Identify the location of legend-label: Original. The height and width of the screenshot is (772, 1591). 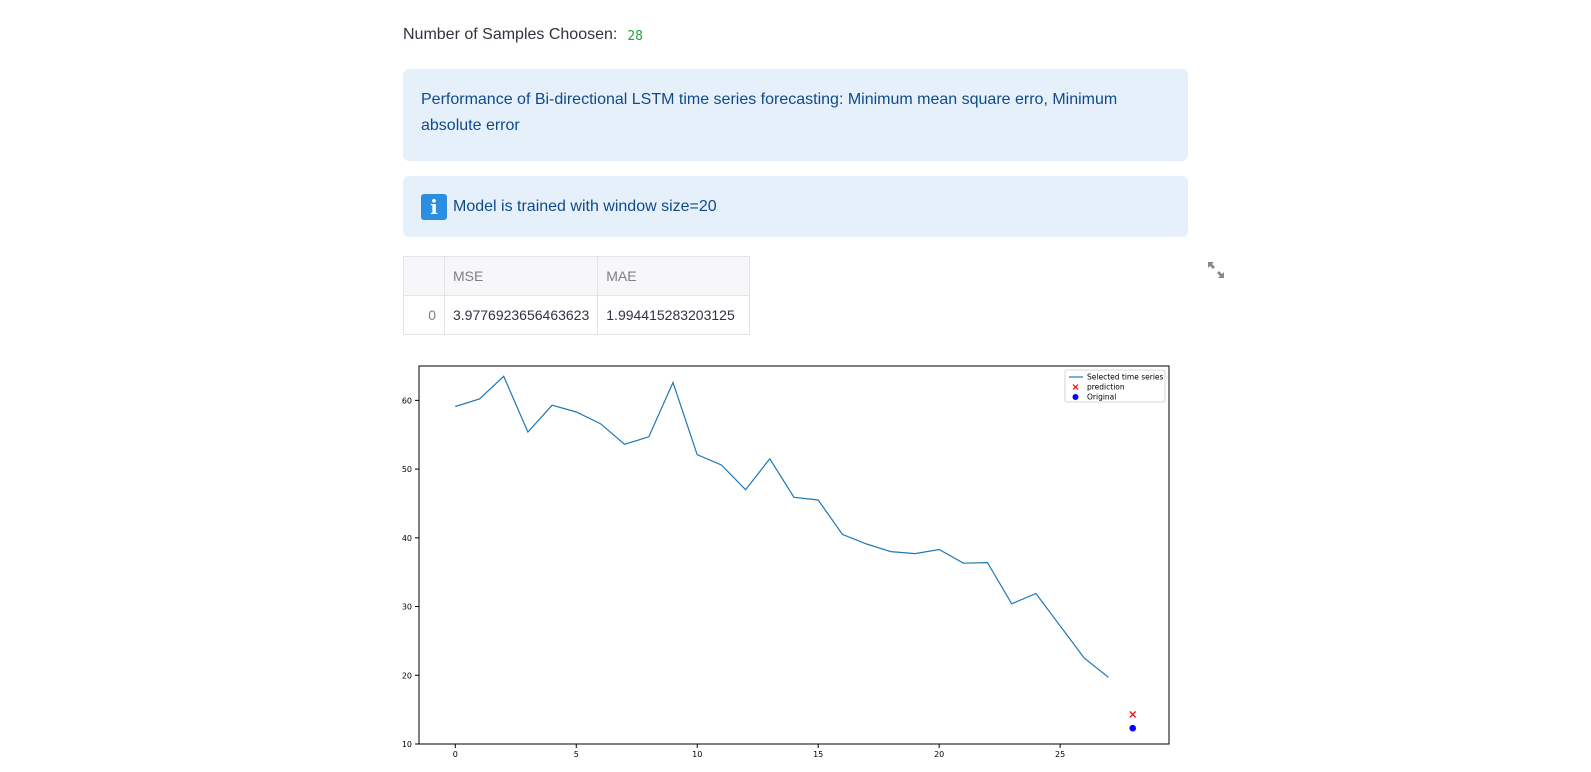
(1101, 397).